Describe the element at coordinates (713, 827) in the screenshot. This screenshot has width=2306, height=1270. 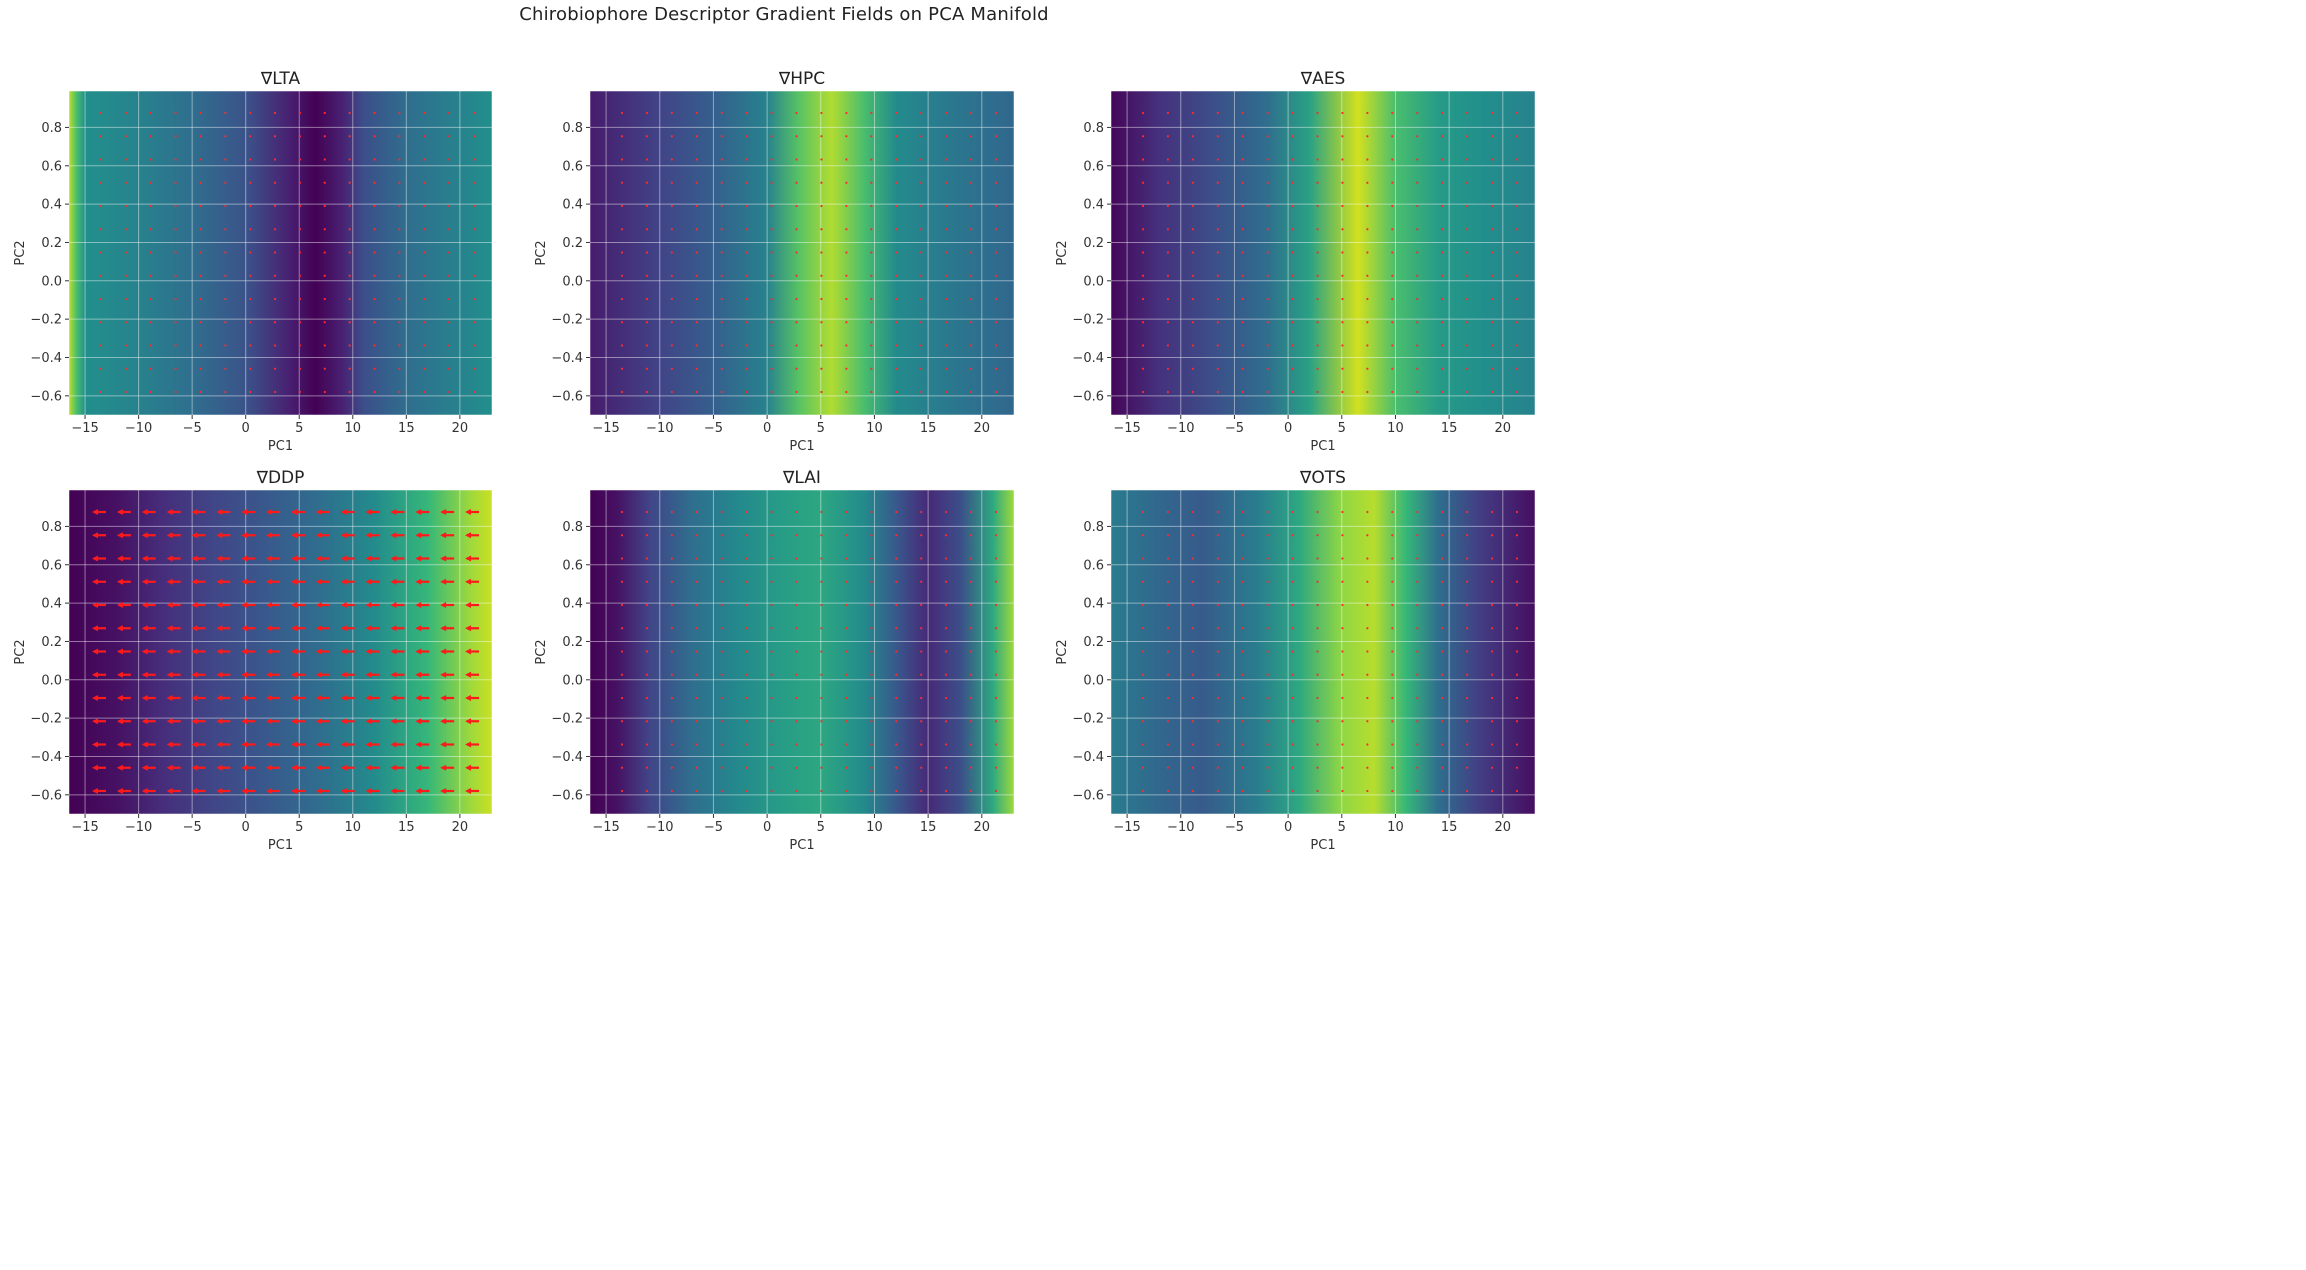
I see `x-tick-label: −5` at that location.